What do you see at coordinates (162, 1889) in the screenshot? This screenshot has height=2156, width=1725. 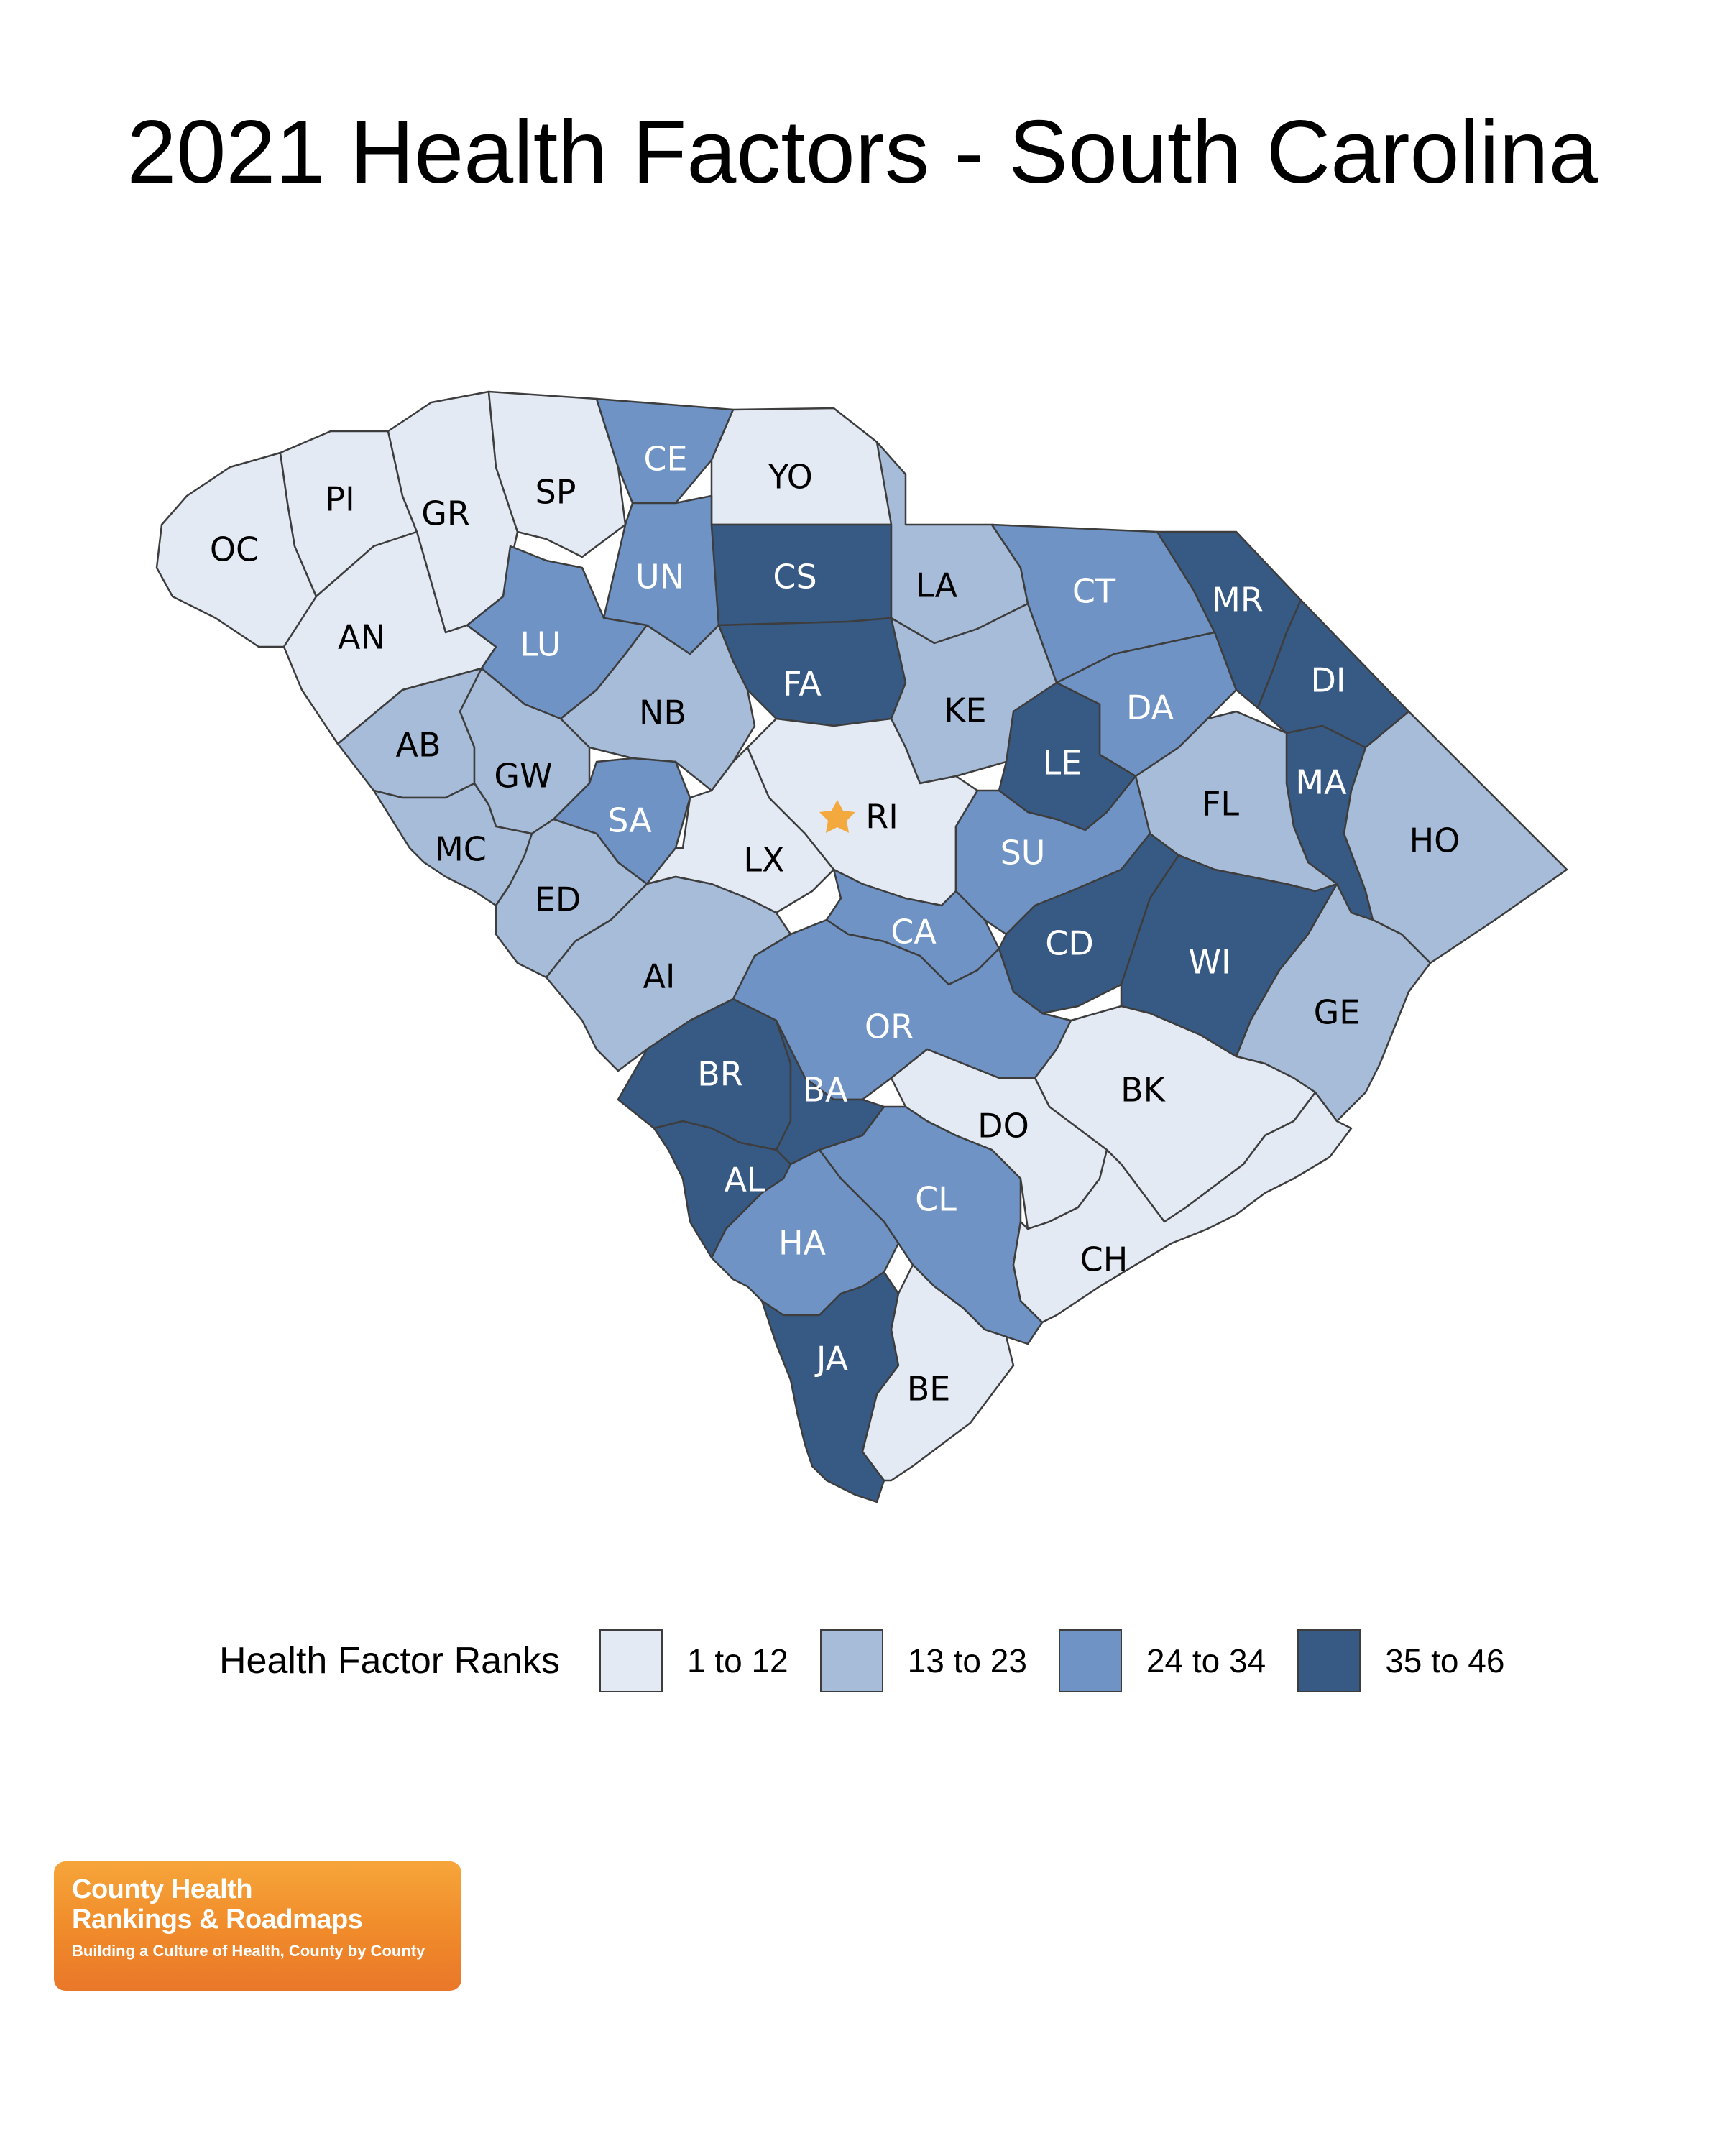 I see `logo-line-1: County Health` at bounding box center [162, 1889].